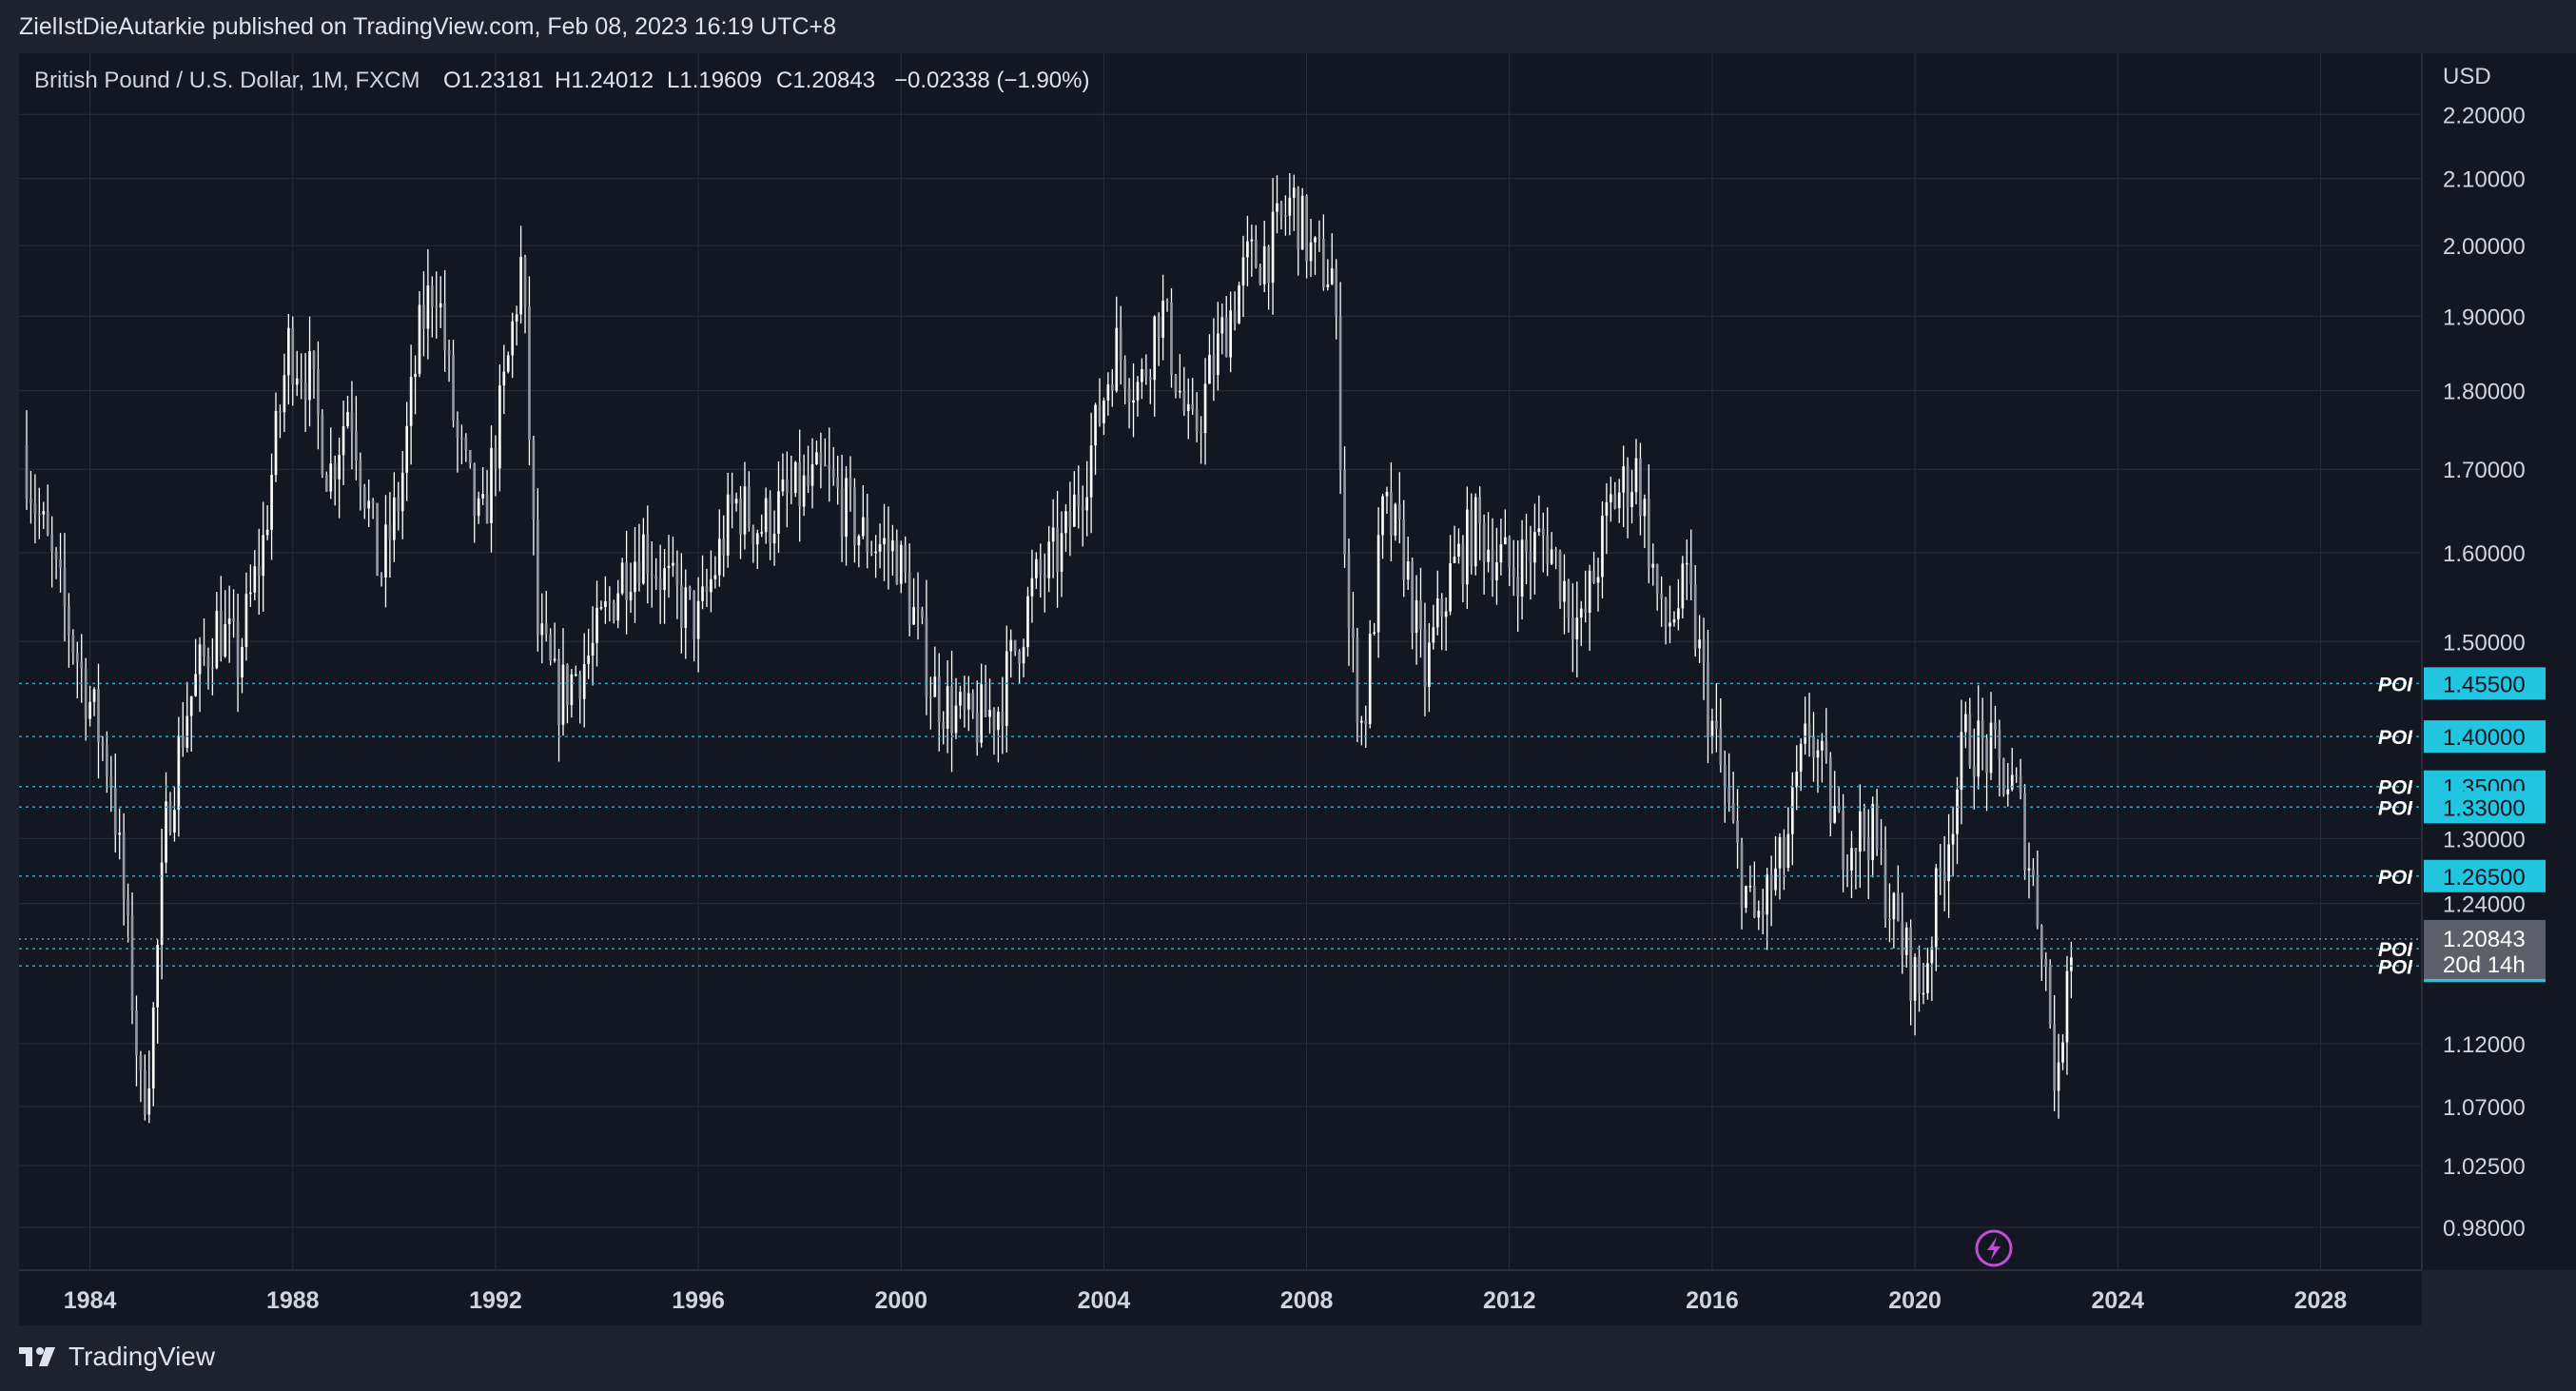  What do you see at coordinates (117, 1357) in the screenshot?
I see `tradingview-brand: TradingView` at bounding box center [117, 1357].